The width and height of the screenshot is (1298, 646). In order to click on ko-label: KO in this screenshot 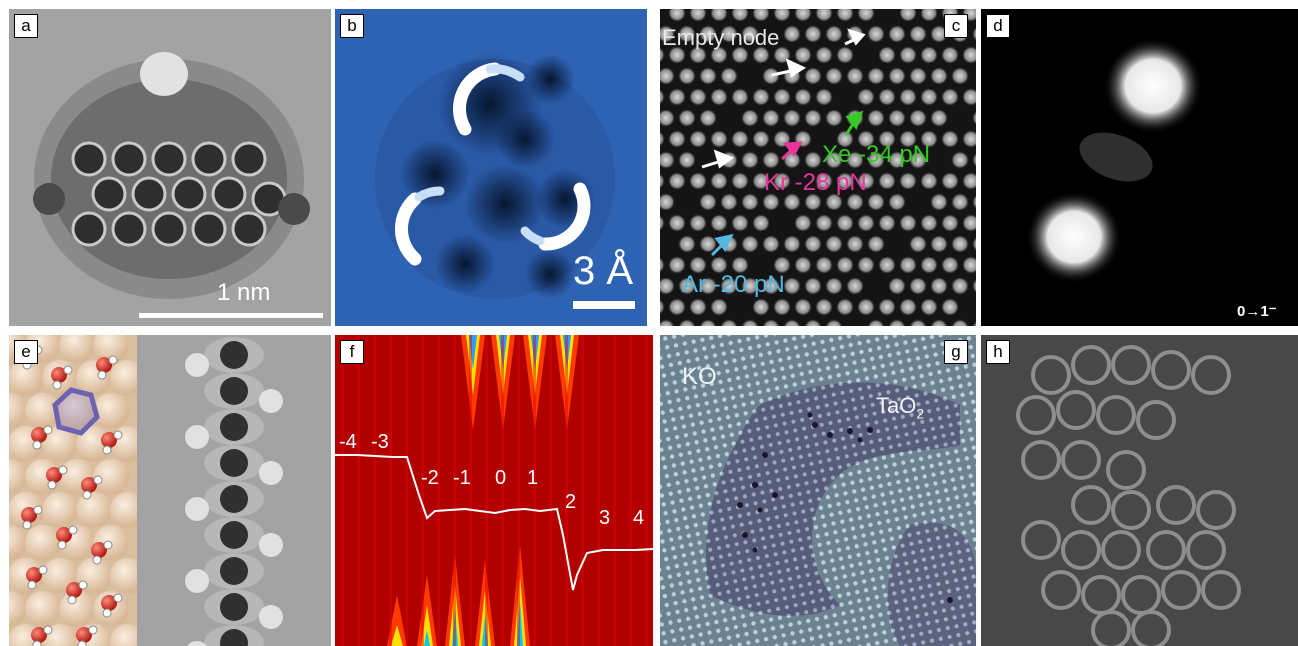, I will do `click(699, 376)`.